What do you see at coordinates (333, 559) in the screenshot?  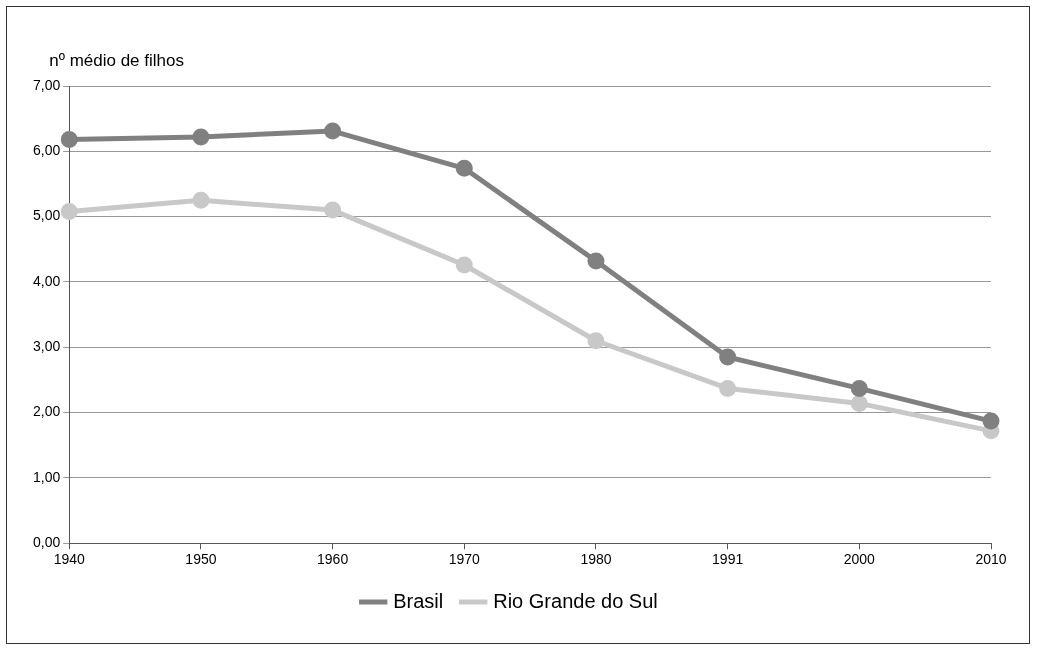 I see `x-tick-label: 1960` at bounding box center [333, 559].